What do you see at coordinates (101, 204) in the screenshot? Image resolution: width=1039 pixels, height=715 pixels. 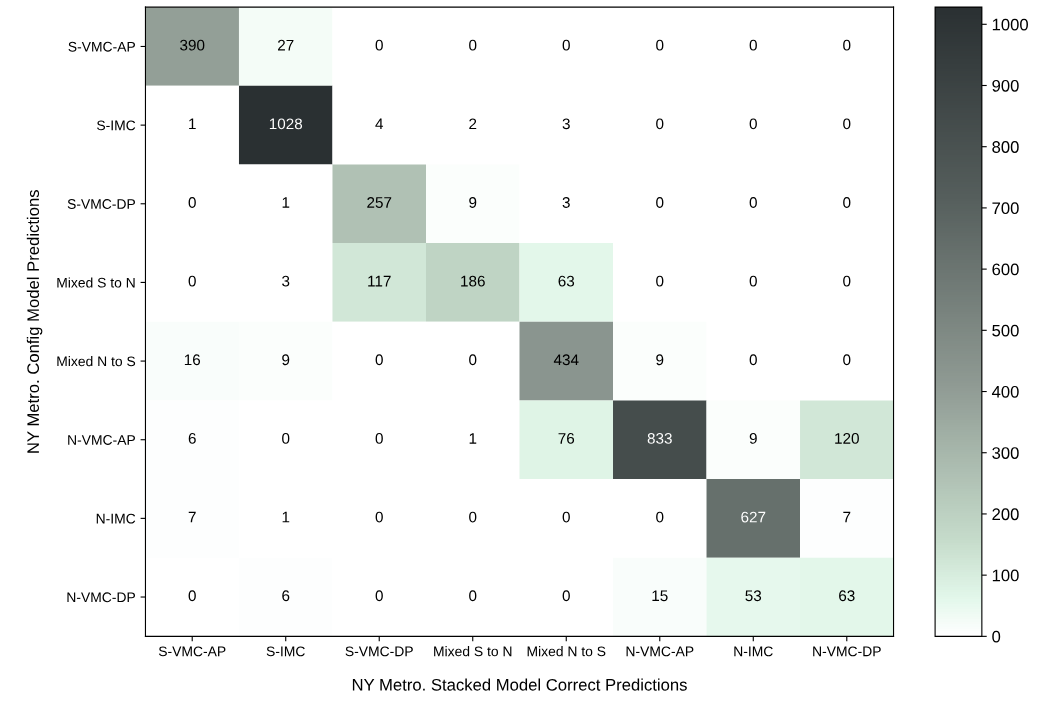 I see `y-tick-label: S-VMC-DP` at bounding box center [101, 204].